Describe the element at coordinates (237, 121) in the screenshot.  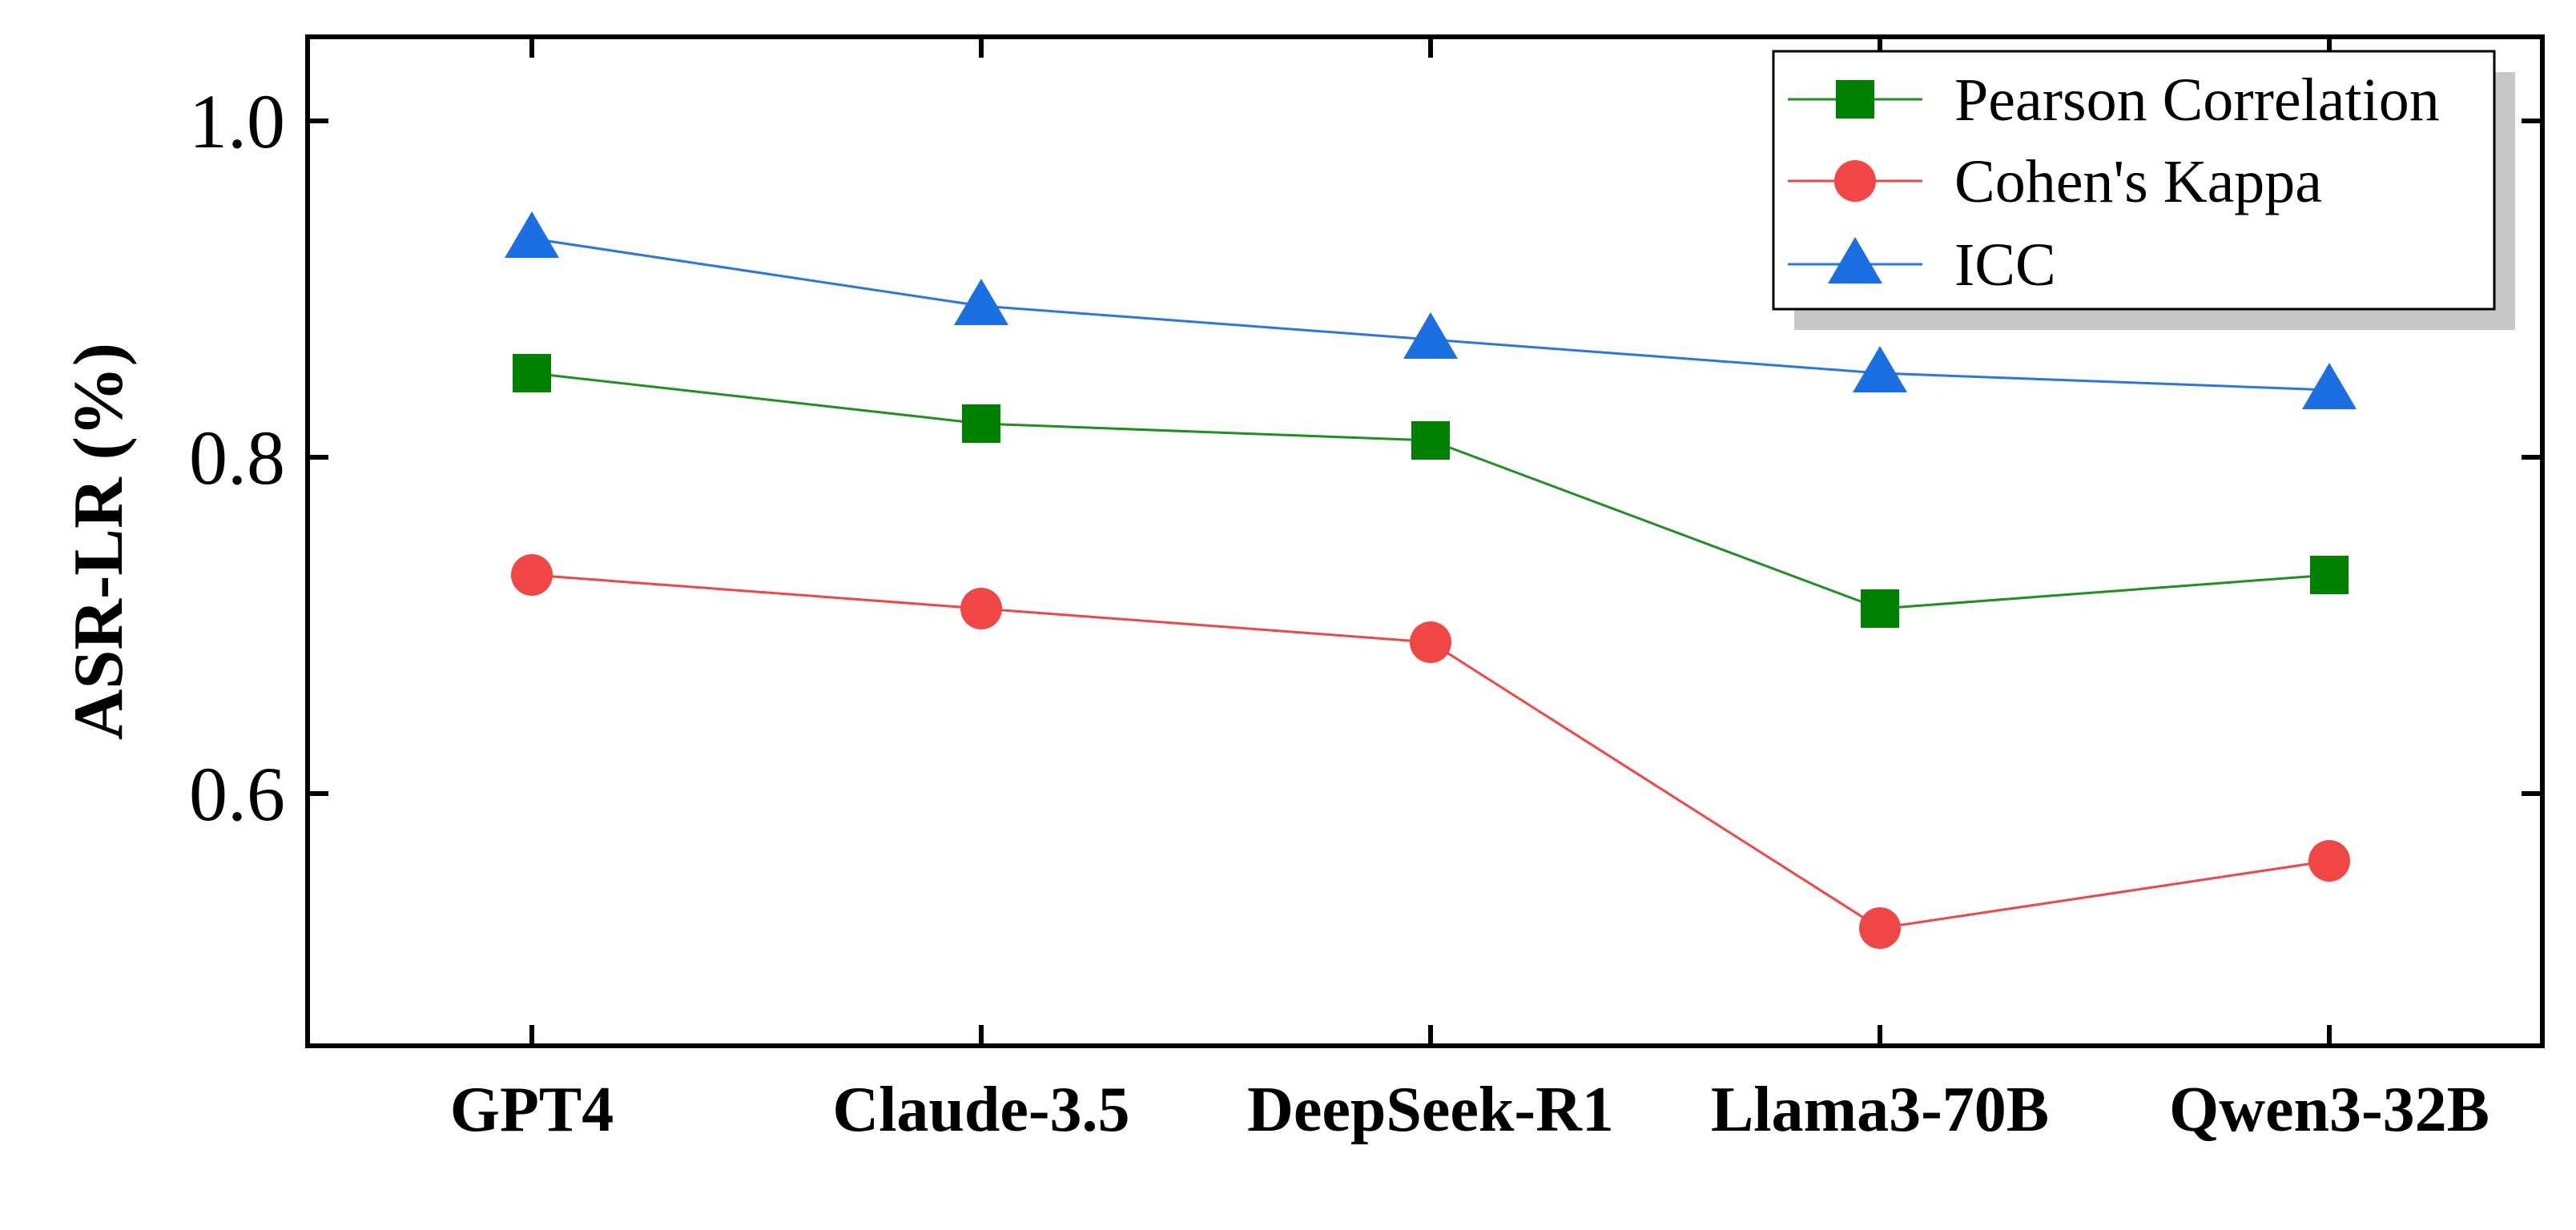
I see `y-tick-label: 1.0` at that location.